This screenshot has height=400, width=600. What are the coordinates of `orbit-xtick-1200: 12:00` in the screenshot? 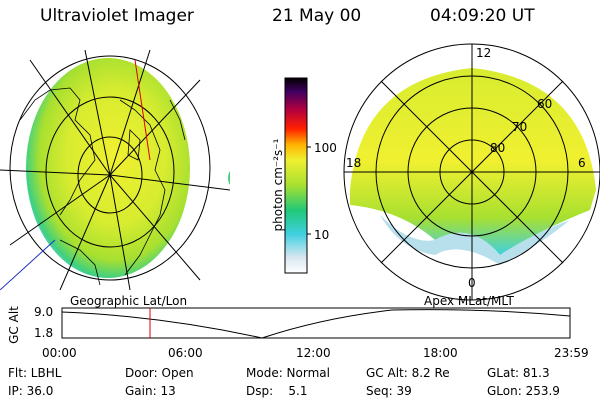 It's located at (313, 353).